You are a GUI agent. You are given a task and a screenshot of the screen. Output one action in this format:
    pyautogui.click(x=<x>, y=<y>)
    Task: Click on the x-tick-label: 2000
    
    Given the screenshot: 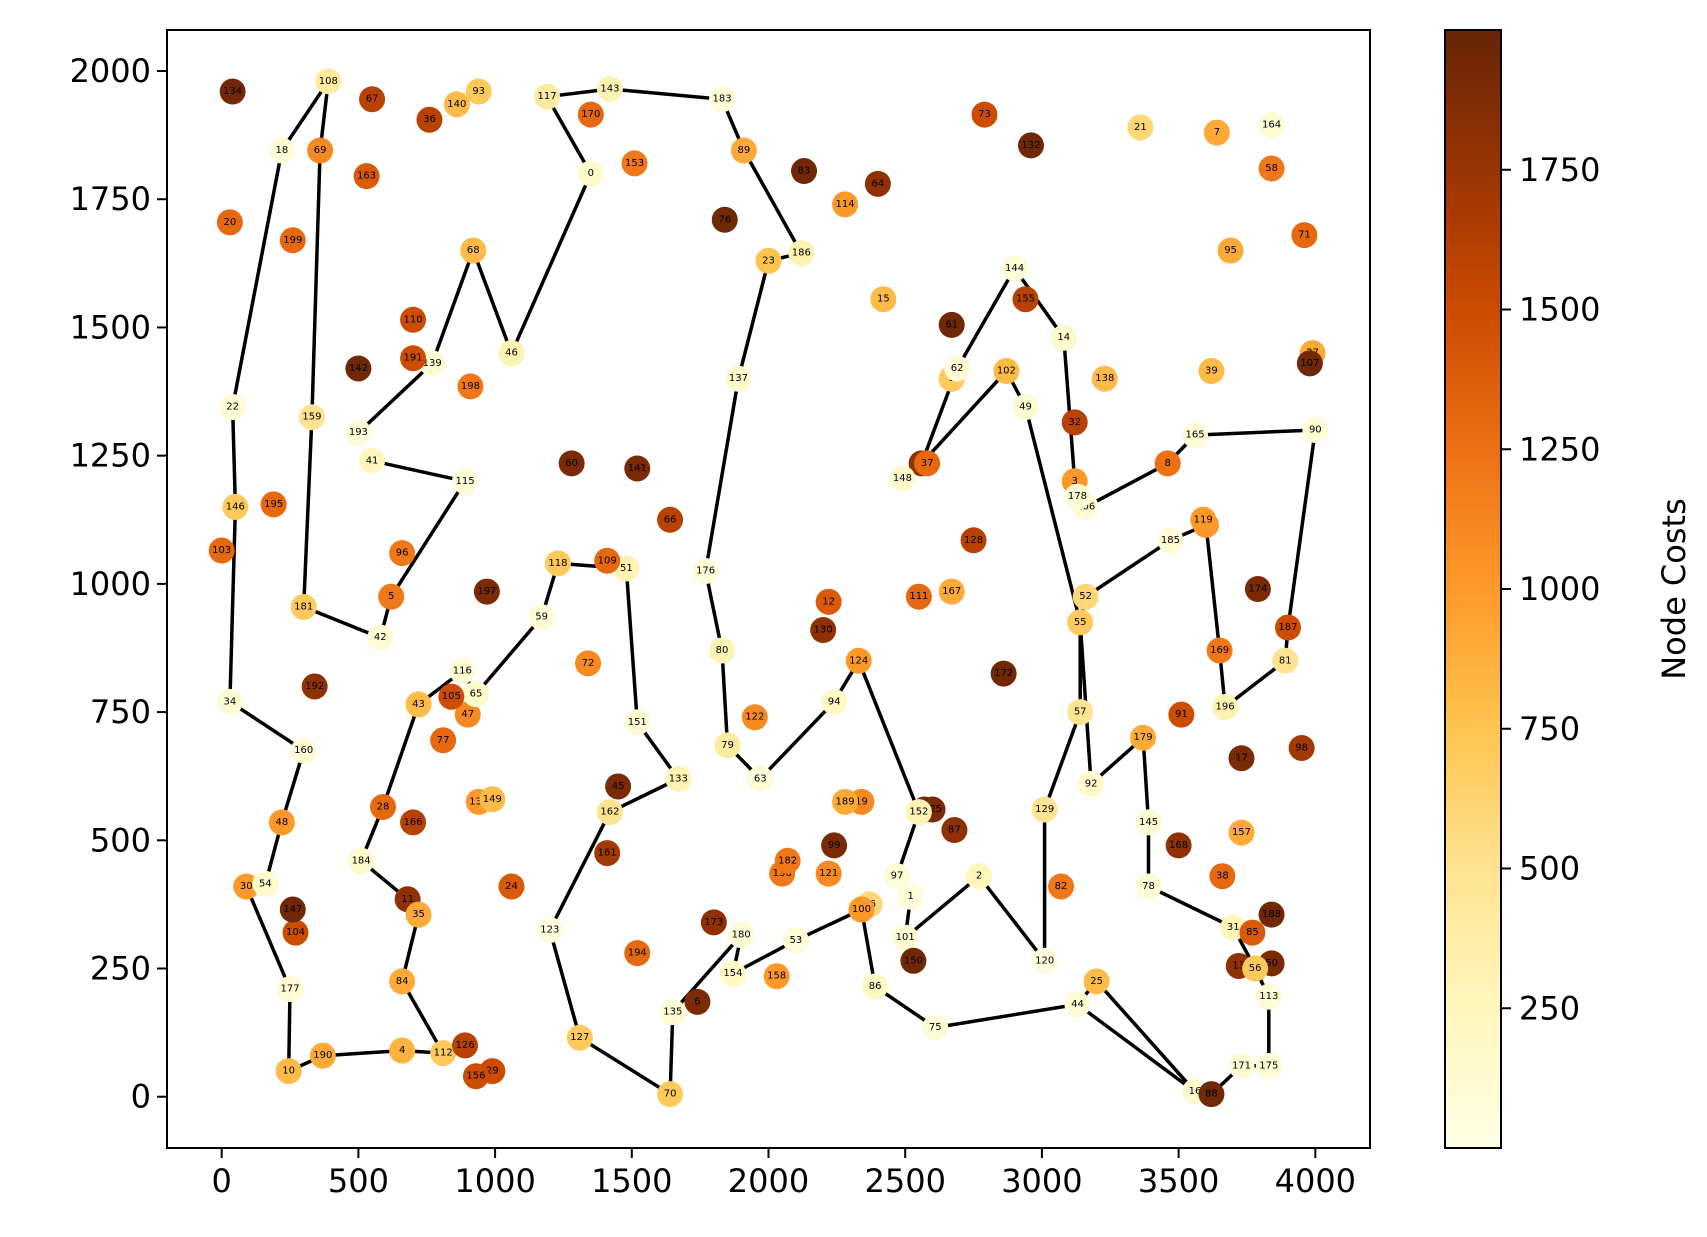 What is the action you would take?
    pyautogui.click(x=768, y=1181)
    